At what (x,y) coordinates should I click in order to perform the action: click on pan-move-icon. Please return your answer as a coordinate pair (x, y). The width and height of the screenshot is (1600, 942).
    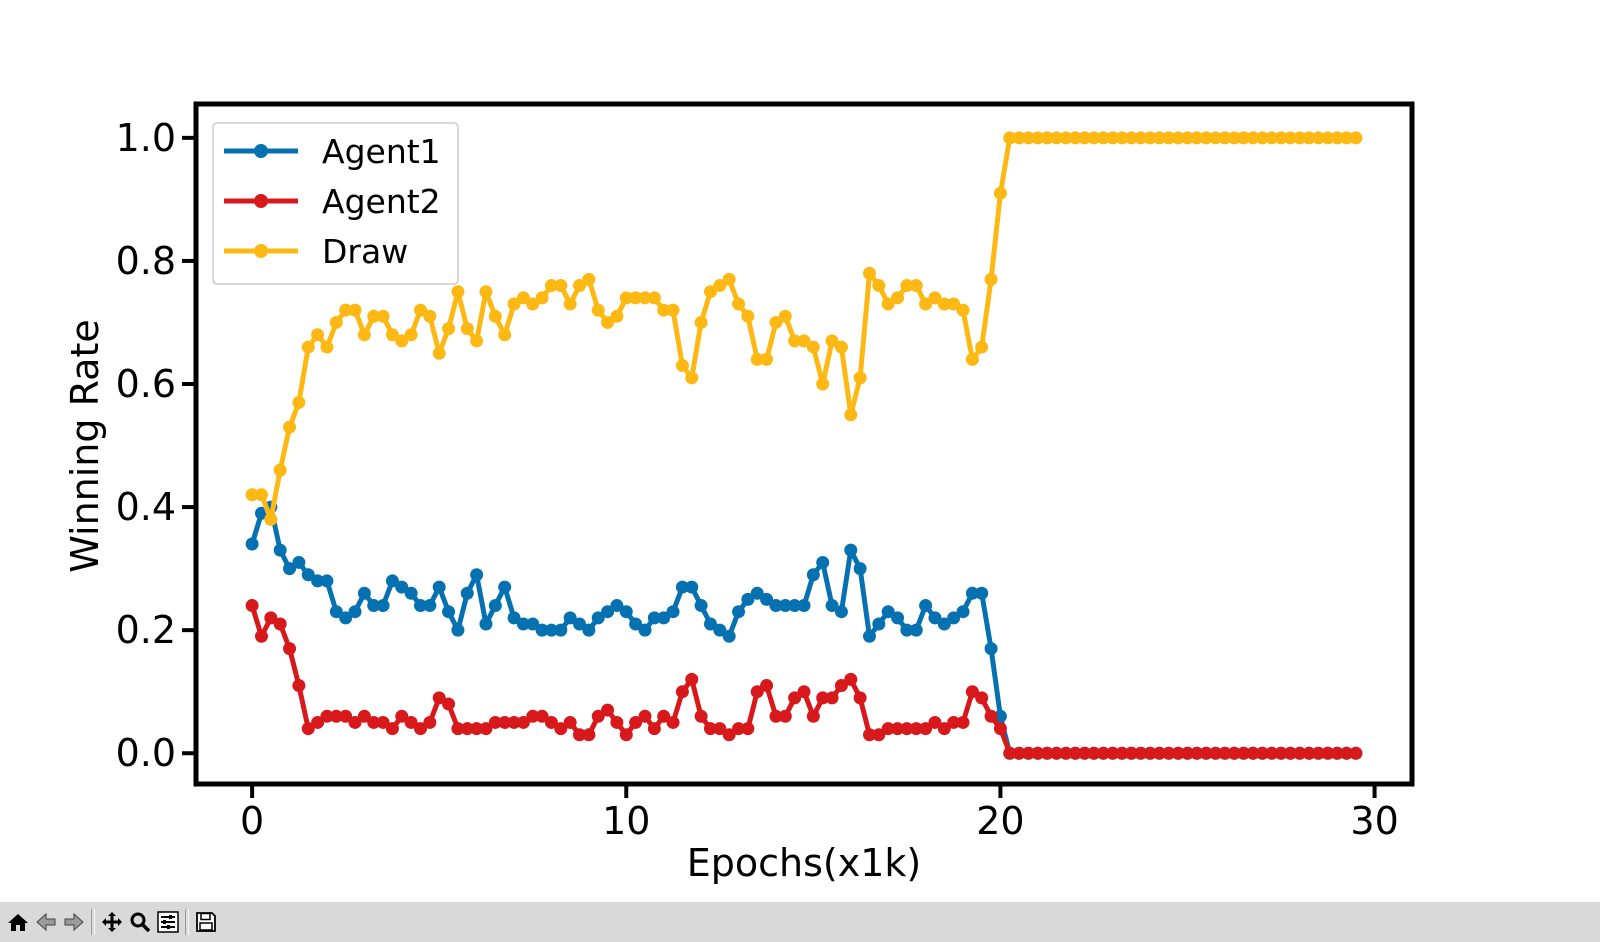
    Looking at the image, I should click on (112, 922).